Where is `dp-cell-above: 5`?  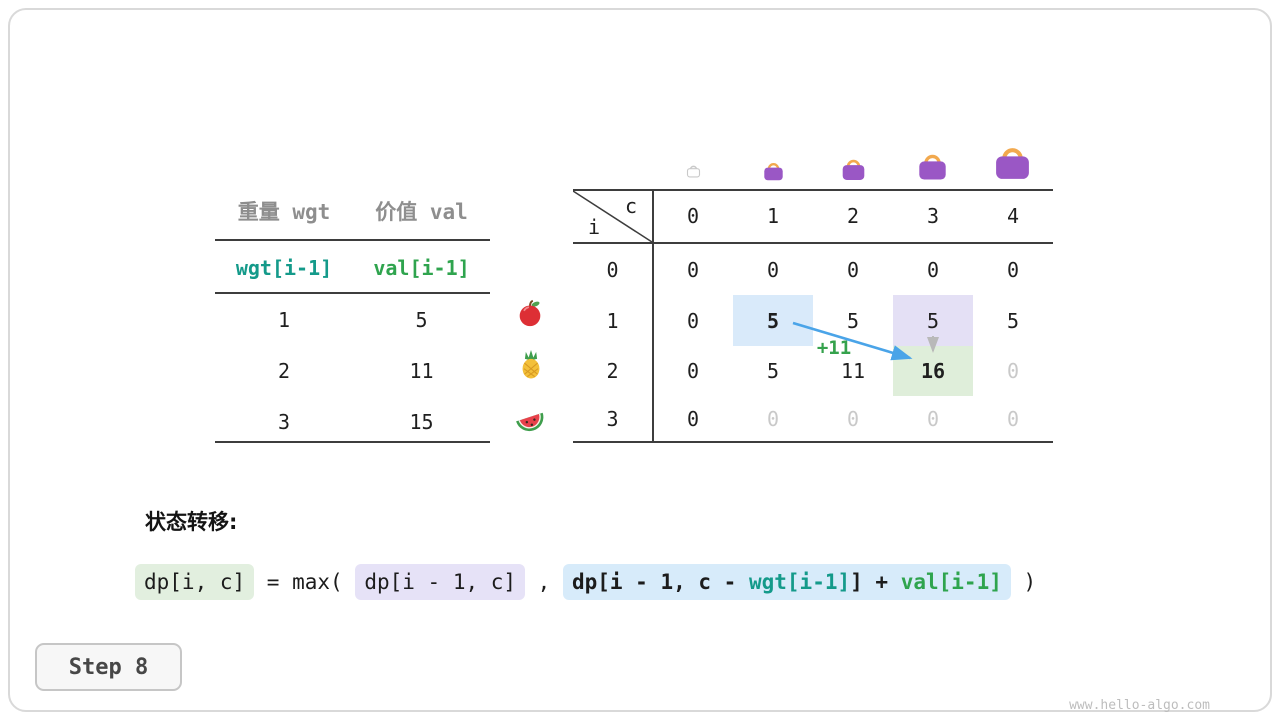
dp-cell-above: 5 is located at coordinates (933, 320).